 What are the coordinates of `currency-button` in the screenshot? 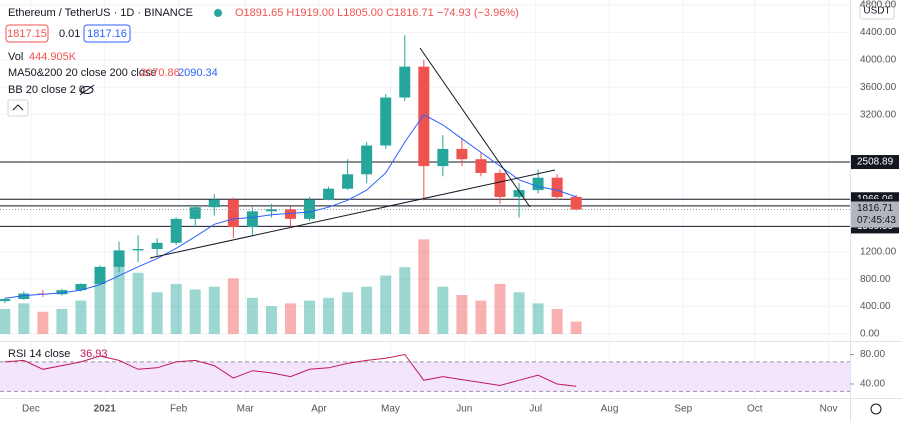 It's located at (877, 11).